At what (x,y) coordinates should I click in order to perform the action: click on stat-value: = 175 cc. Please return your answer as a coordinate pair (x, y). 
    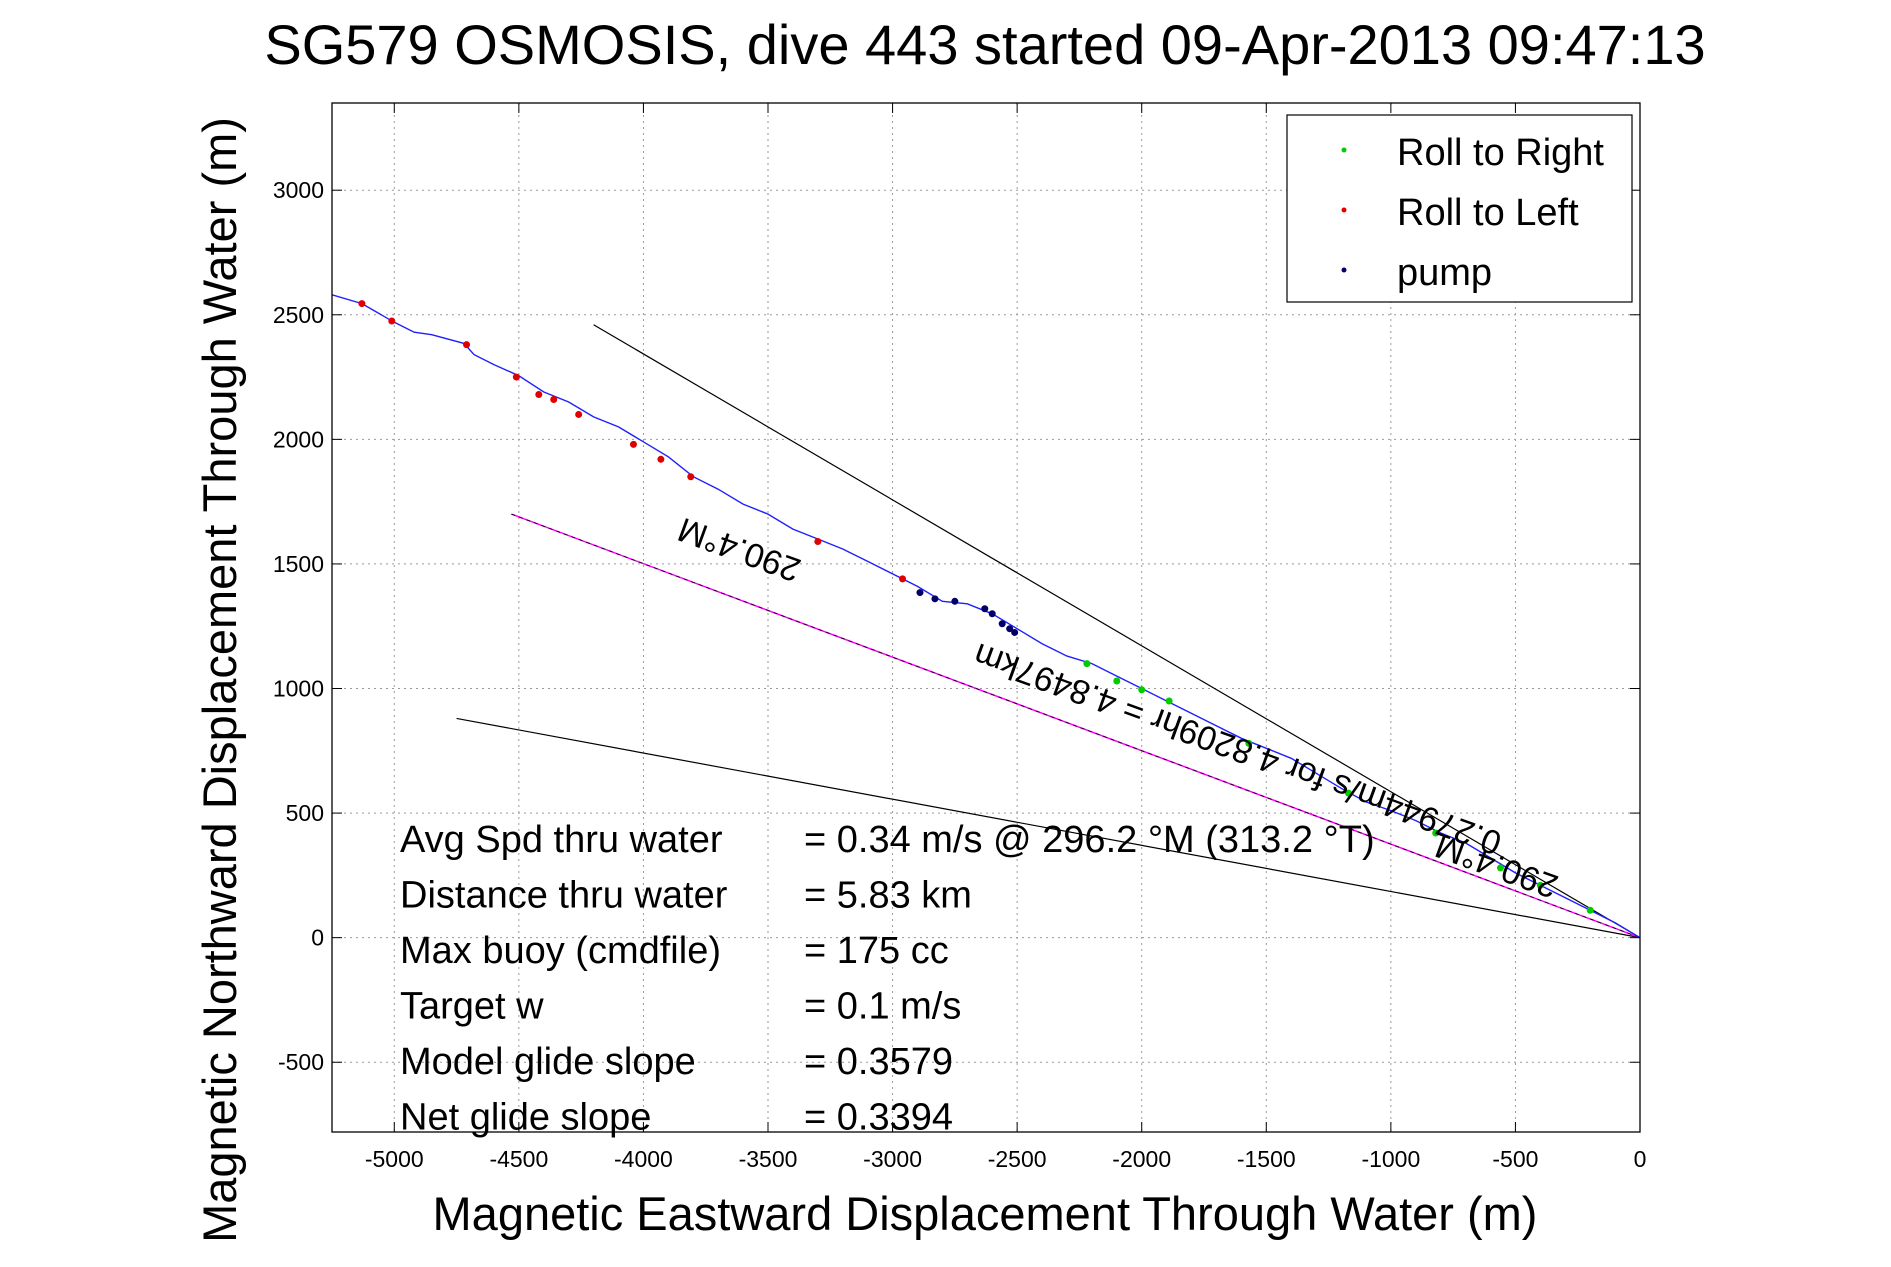
    Looking at the image, I should click on (876, 951).